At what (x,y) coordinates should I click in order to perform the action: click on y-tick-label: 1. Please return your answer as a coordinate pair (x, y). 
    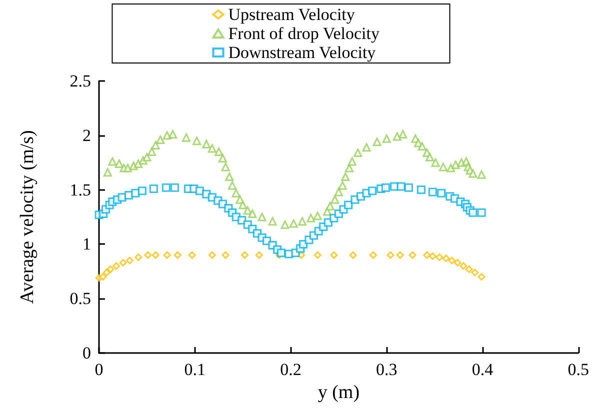
    Looking at the image, I should click on (86, 244).